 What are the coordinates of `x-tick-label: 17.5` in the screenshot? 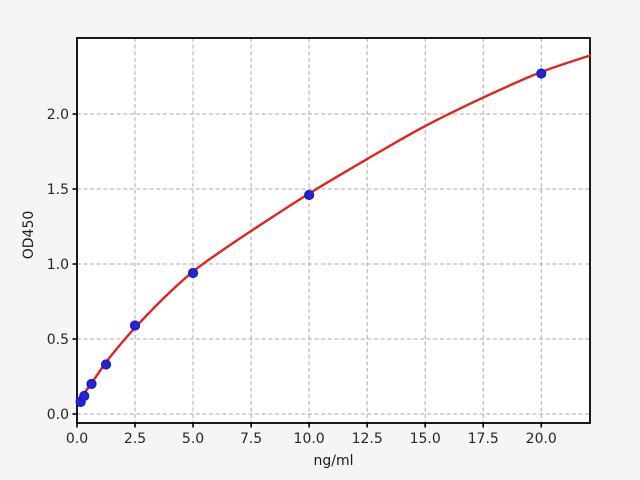 It's located at (483, 439).